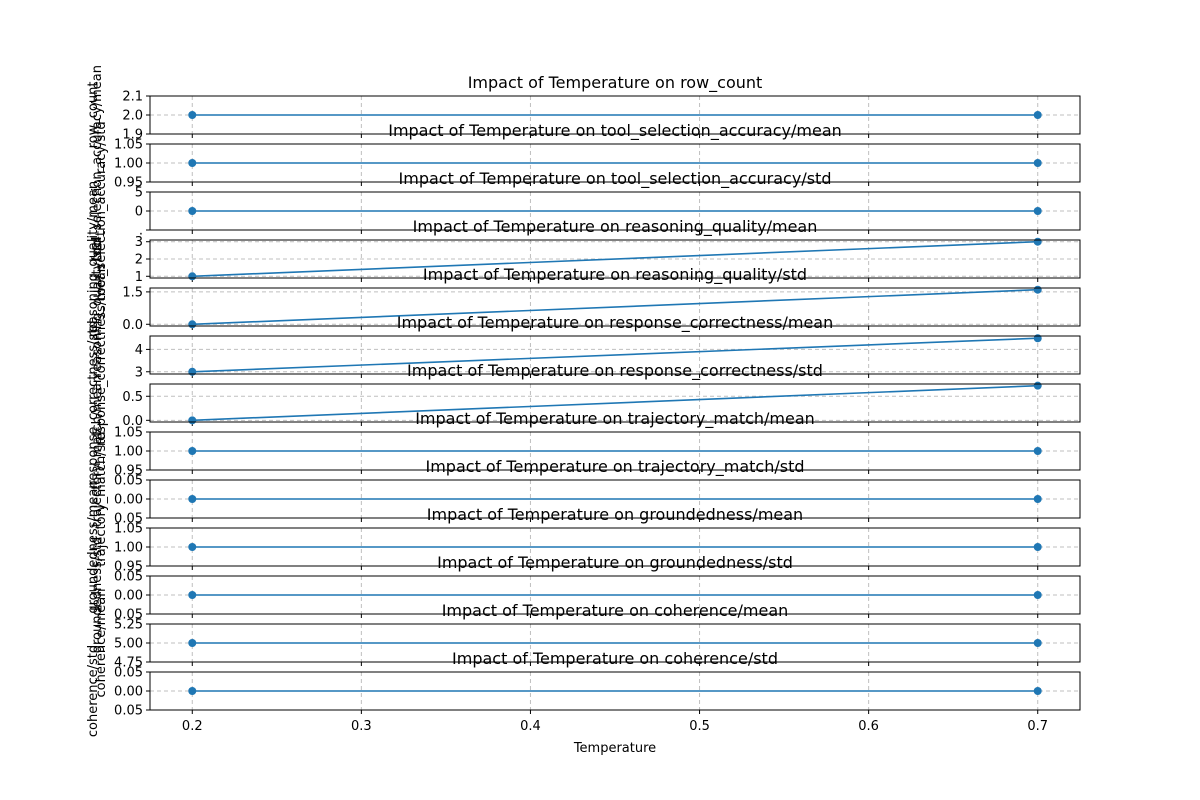  Describe the element at coordinates (101, 210) in the screenshot. I see `y-axis-label: tool_selection_accuracy/std` at that location.